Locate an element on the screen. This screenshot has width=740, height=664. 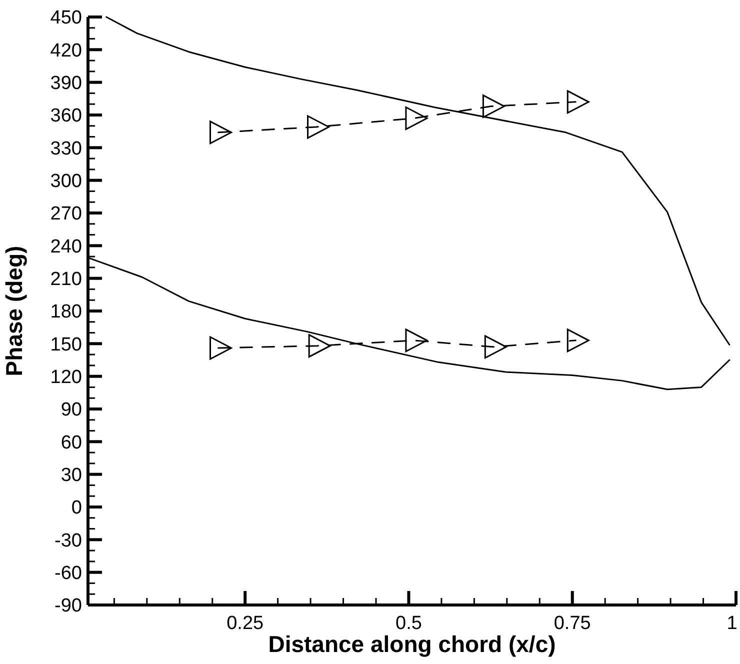
x-tick-label: 0.25 is located at coordinates (245, 623).